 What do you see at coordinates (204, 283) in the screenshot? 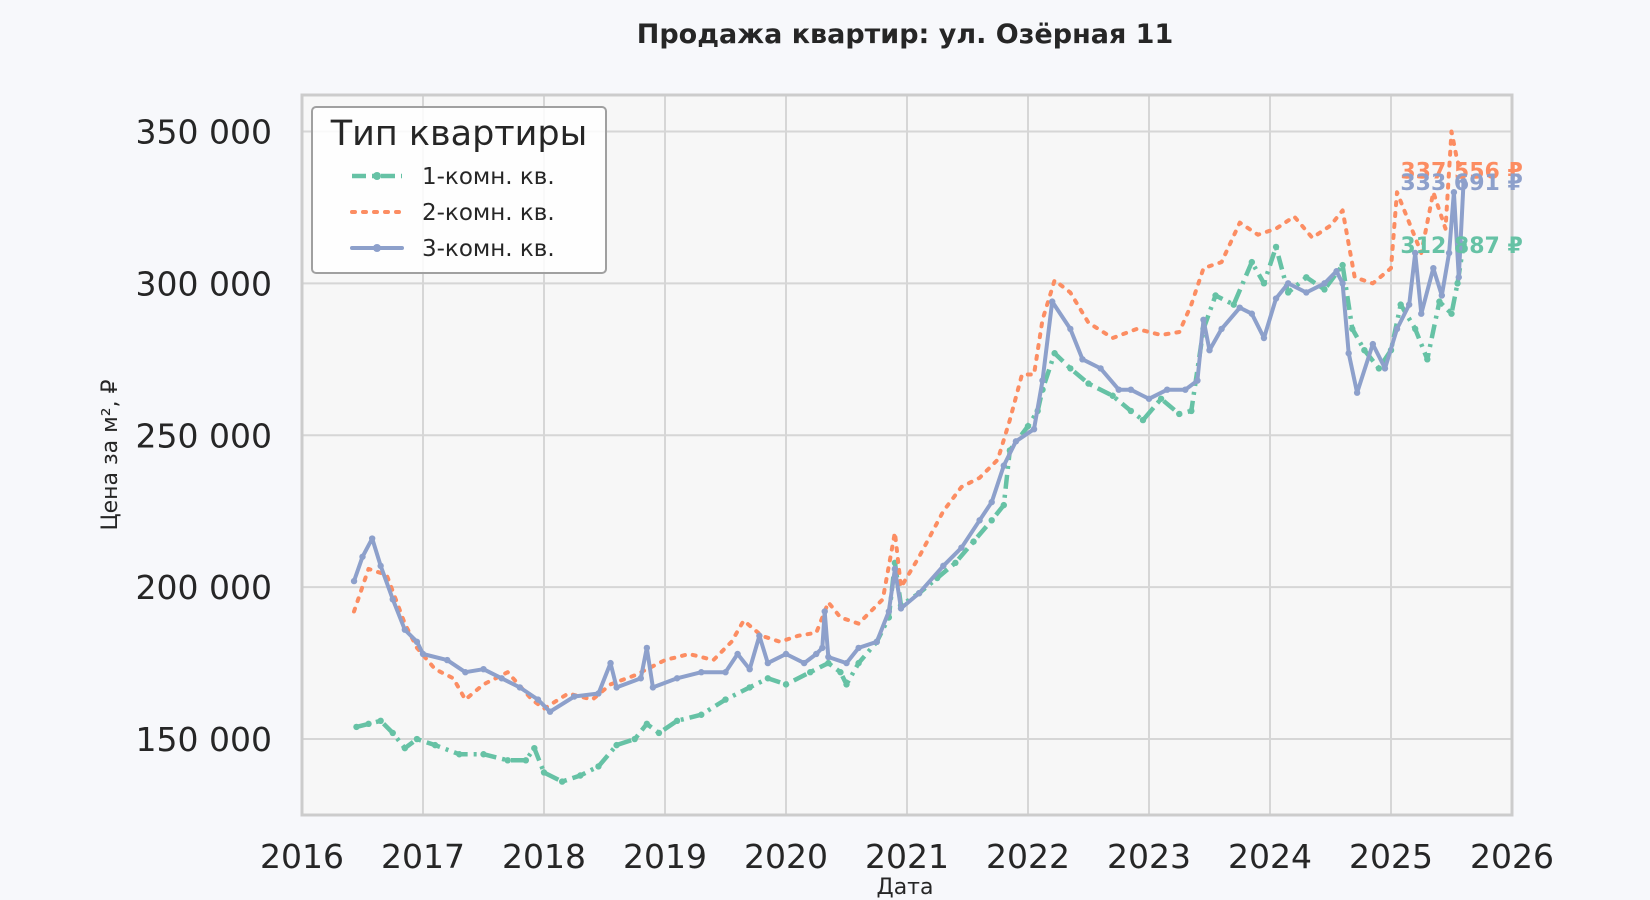
I see `y-tick-label-300000: 300 000` at bounding box center [204, 283].